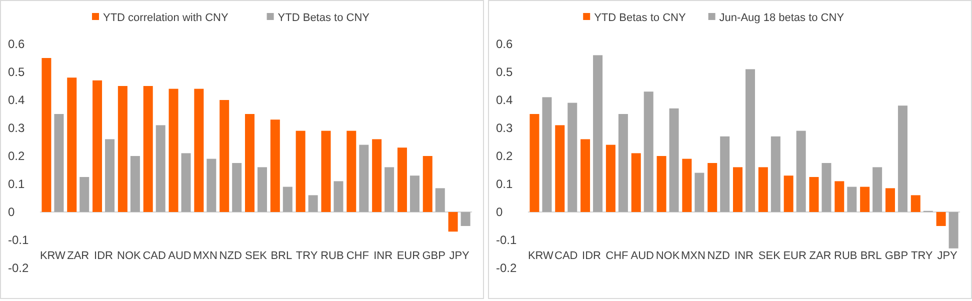  Describe the element at coordinates (617, 256) in the screenshot. I see `x-tick-label: CHF` at that location.